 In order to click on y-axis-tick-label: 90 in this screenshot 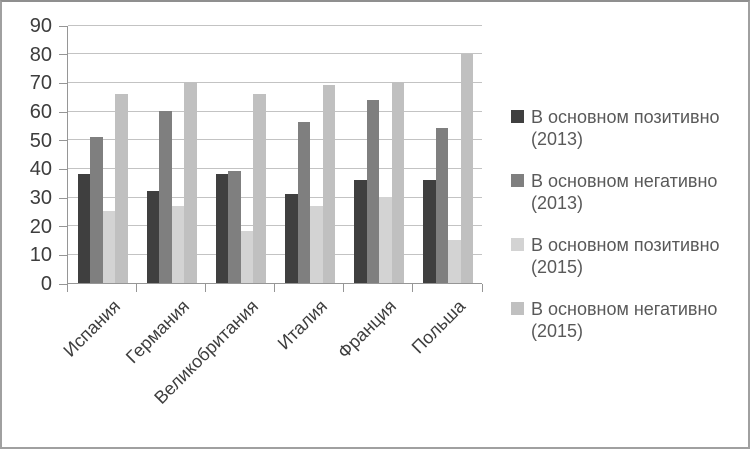, I will do `click(40, 26)`.